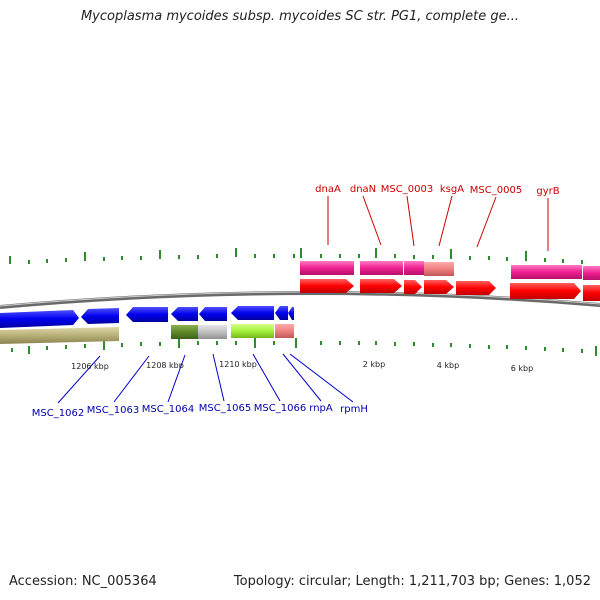 This screenshot has width=600, height=600. I want to click on upper-tick-row, so click(296, 256).